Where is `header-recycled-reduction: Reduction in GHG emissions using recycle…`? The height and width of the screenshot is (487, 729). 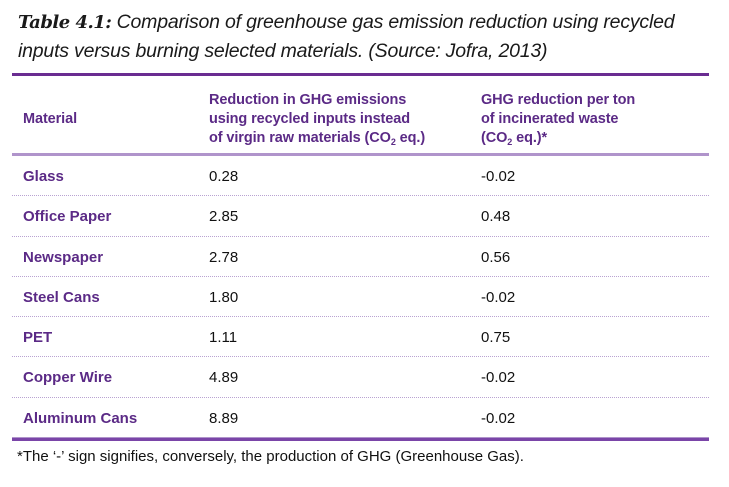 header-recycled-reduction: Reduction in GHG emissions using recycle… is located at coordinates (317, 121).